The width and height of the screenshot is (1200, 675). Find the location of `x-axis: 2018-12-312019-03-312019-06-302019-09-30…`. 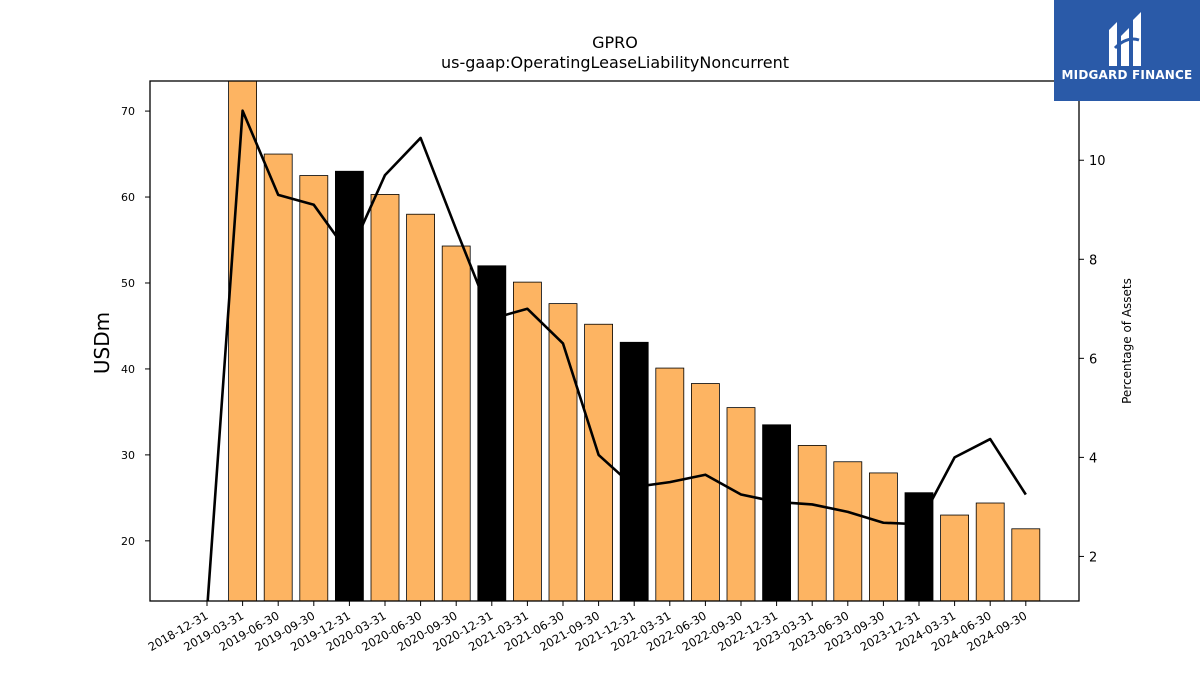

x-axis: 2018-12-312019-03-312019-06-302019-09-30… is located at coordinates (587, 627).